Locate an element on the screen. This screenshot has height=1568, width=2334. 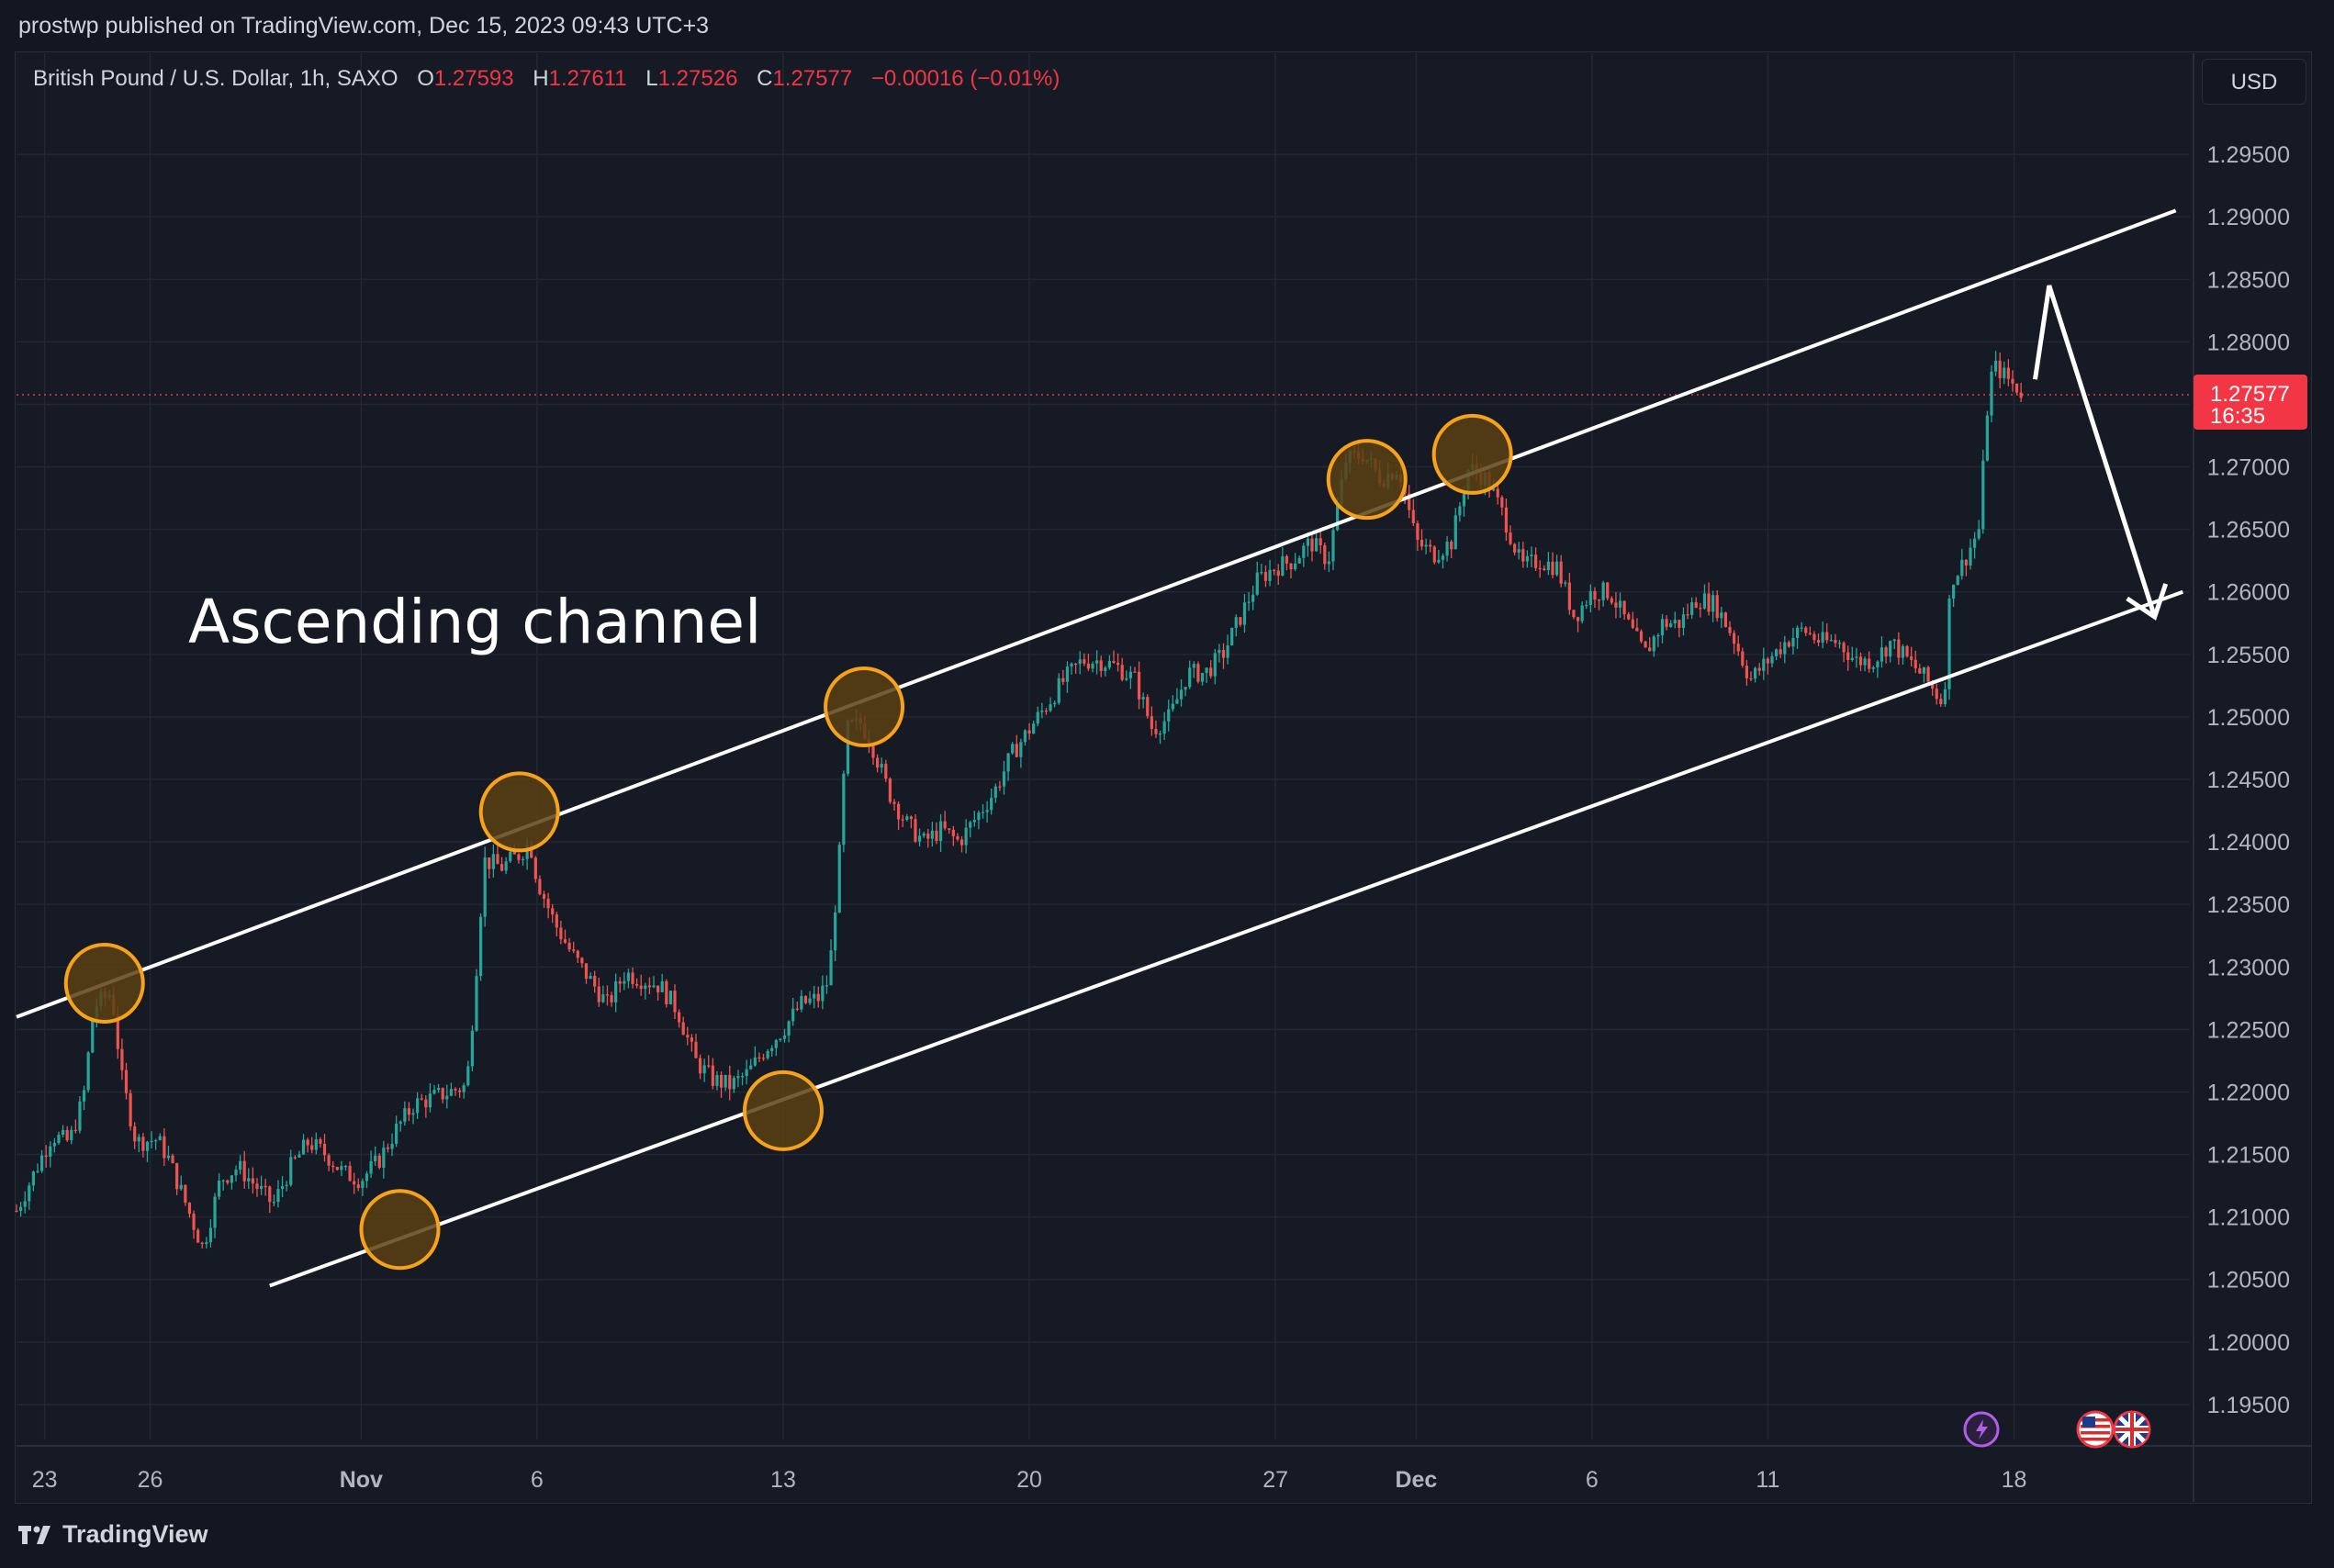
price-axis-label: 1.21500 is located at coordinates (2249, 1156).